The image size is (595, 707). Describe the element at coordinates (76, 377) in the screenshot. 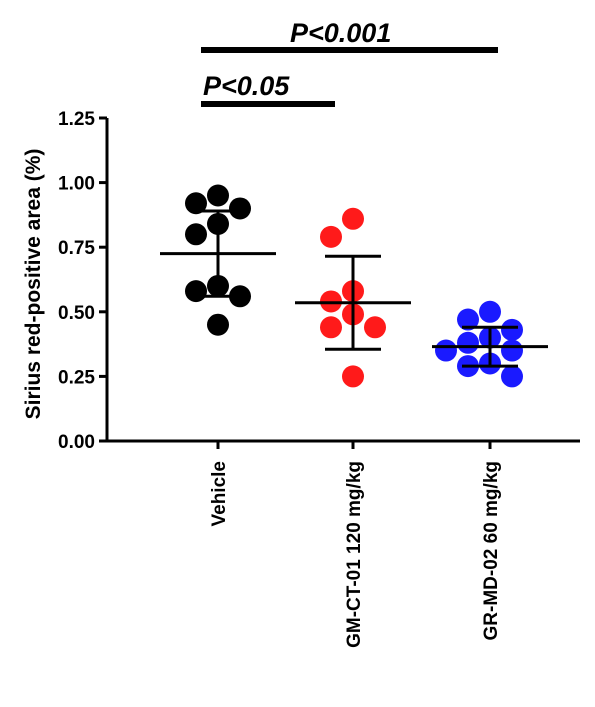

I see `y-tick-label: 0.25` at that location.